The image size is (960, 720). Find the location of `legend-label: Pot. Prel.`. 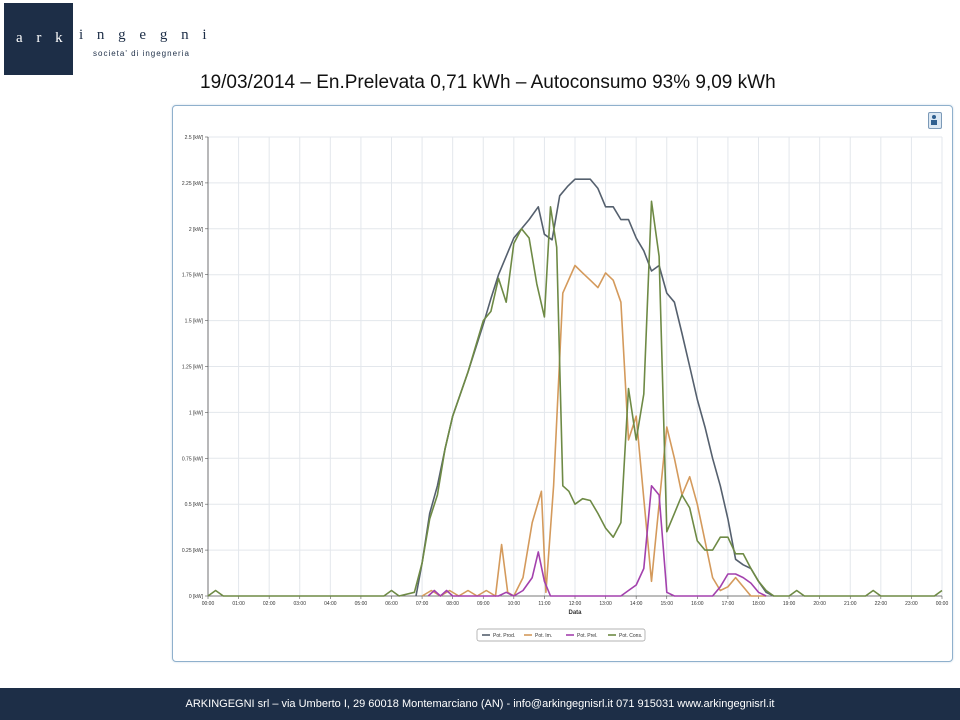

legend-label: Pot. Prel. is located at coordinates (587, 636).